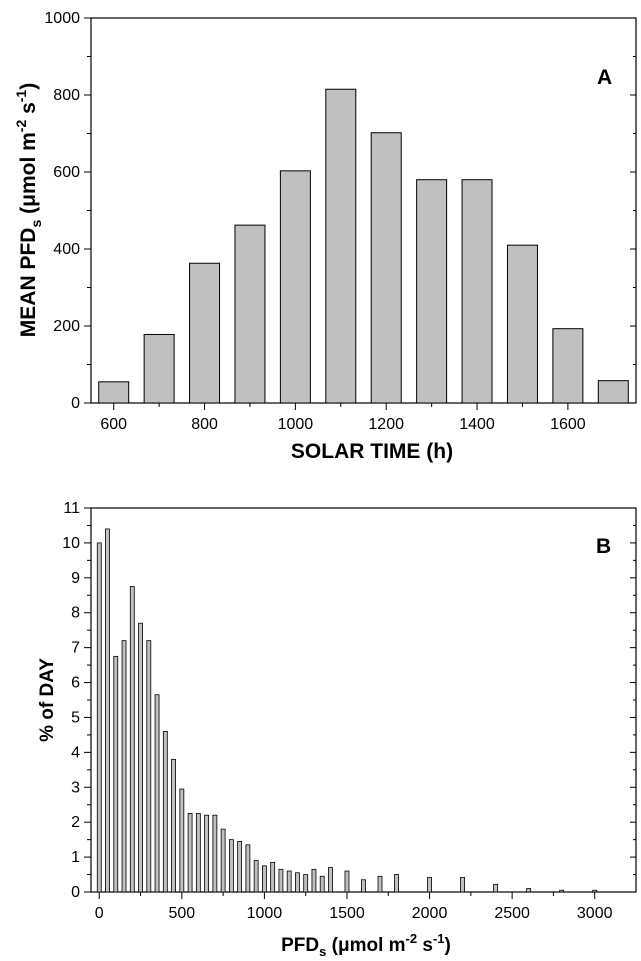 This screenshot has height=961, width=641. I want to click on chart-b-x-axis-label: PFDs (μmol m-2 s-1), so click(366, 945).